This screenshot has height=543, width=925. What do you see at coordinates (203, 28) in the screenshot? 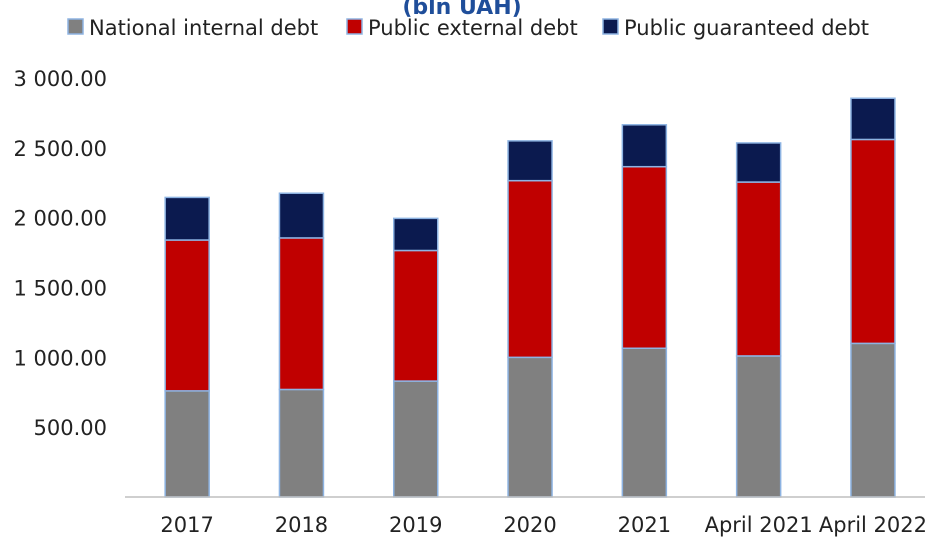
I see `legend-label: National internal debt` at bounding box center [203, 28].